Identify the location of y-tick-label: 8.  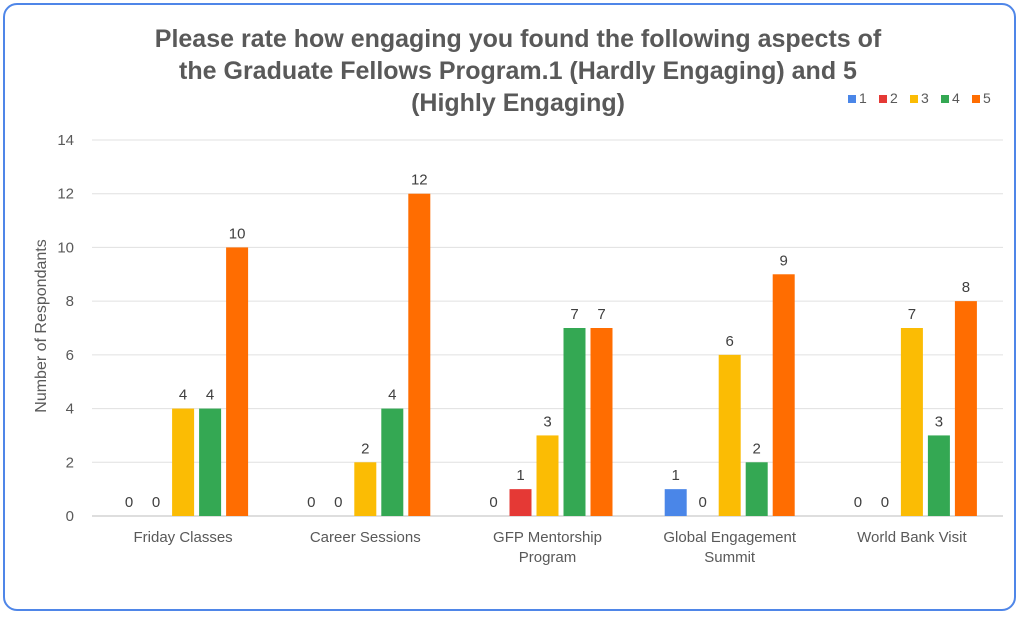
(70, 301).